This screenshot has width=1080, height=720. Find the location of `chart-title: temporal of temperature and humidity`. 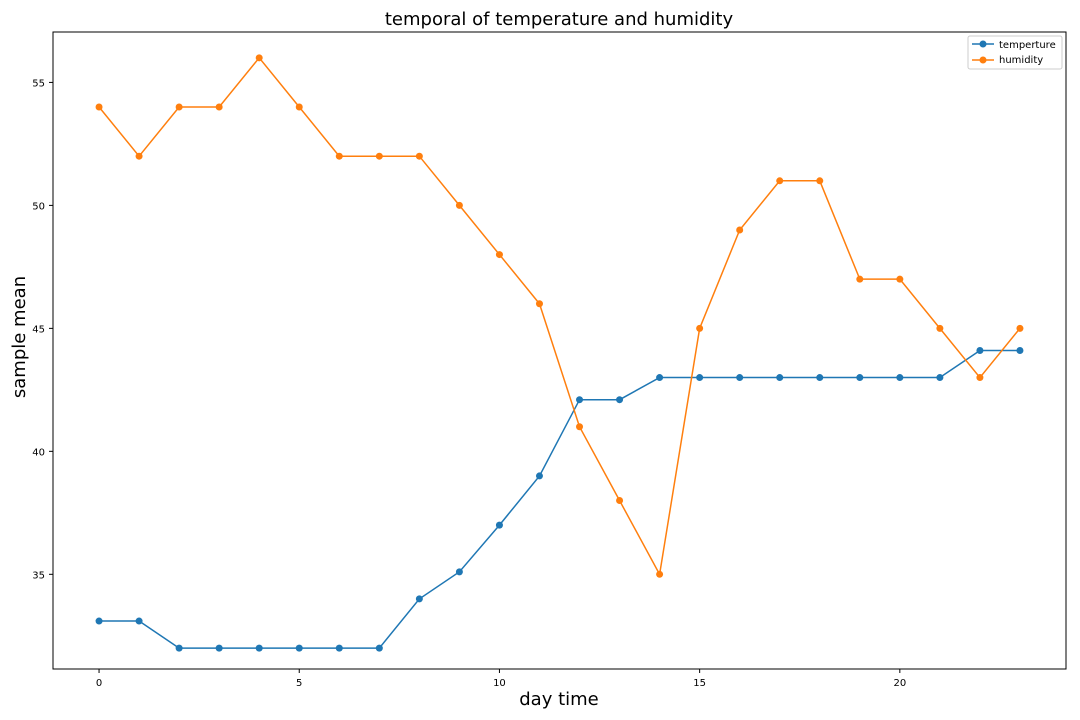

chart-title: temporal of temperature and humidity is located at coordinates (559, 19).